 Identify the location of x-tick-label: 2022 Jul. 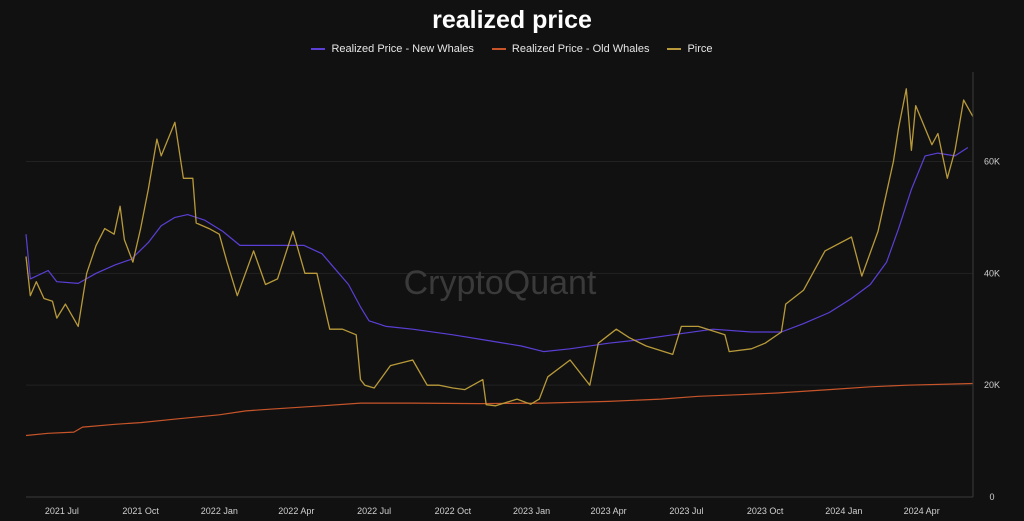
(374, 511).